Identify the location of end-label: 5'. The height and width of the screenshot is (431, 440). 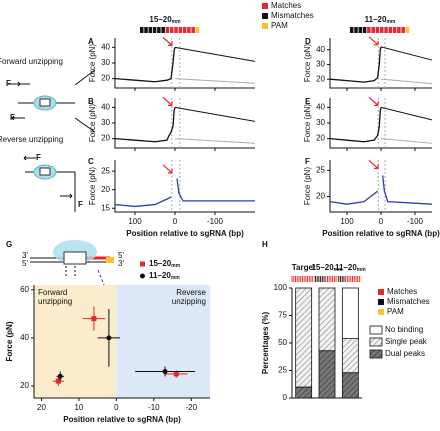
(25, 263).